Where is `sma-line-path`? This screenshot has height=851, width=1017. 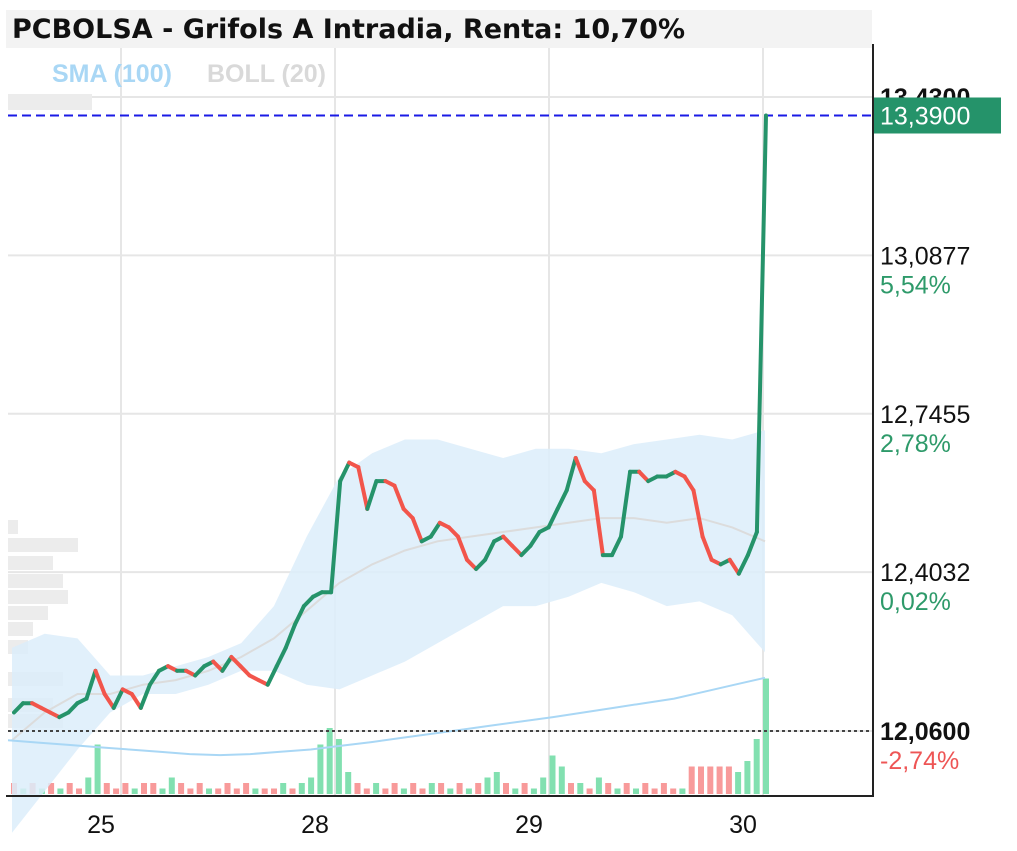
sma-line-path is located at coordinates (386, 716).